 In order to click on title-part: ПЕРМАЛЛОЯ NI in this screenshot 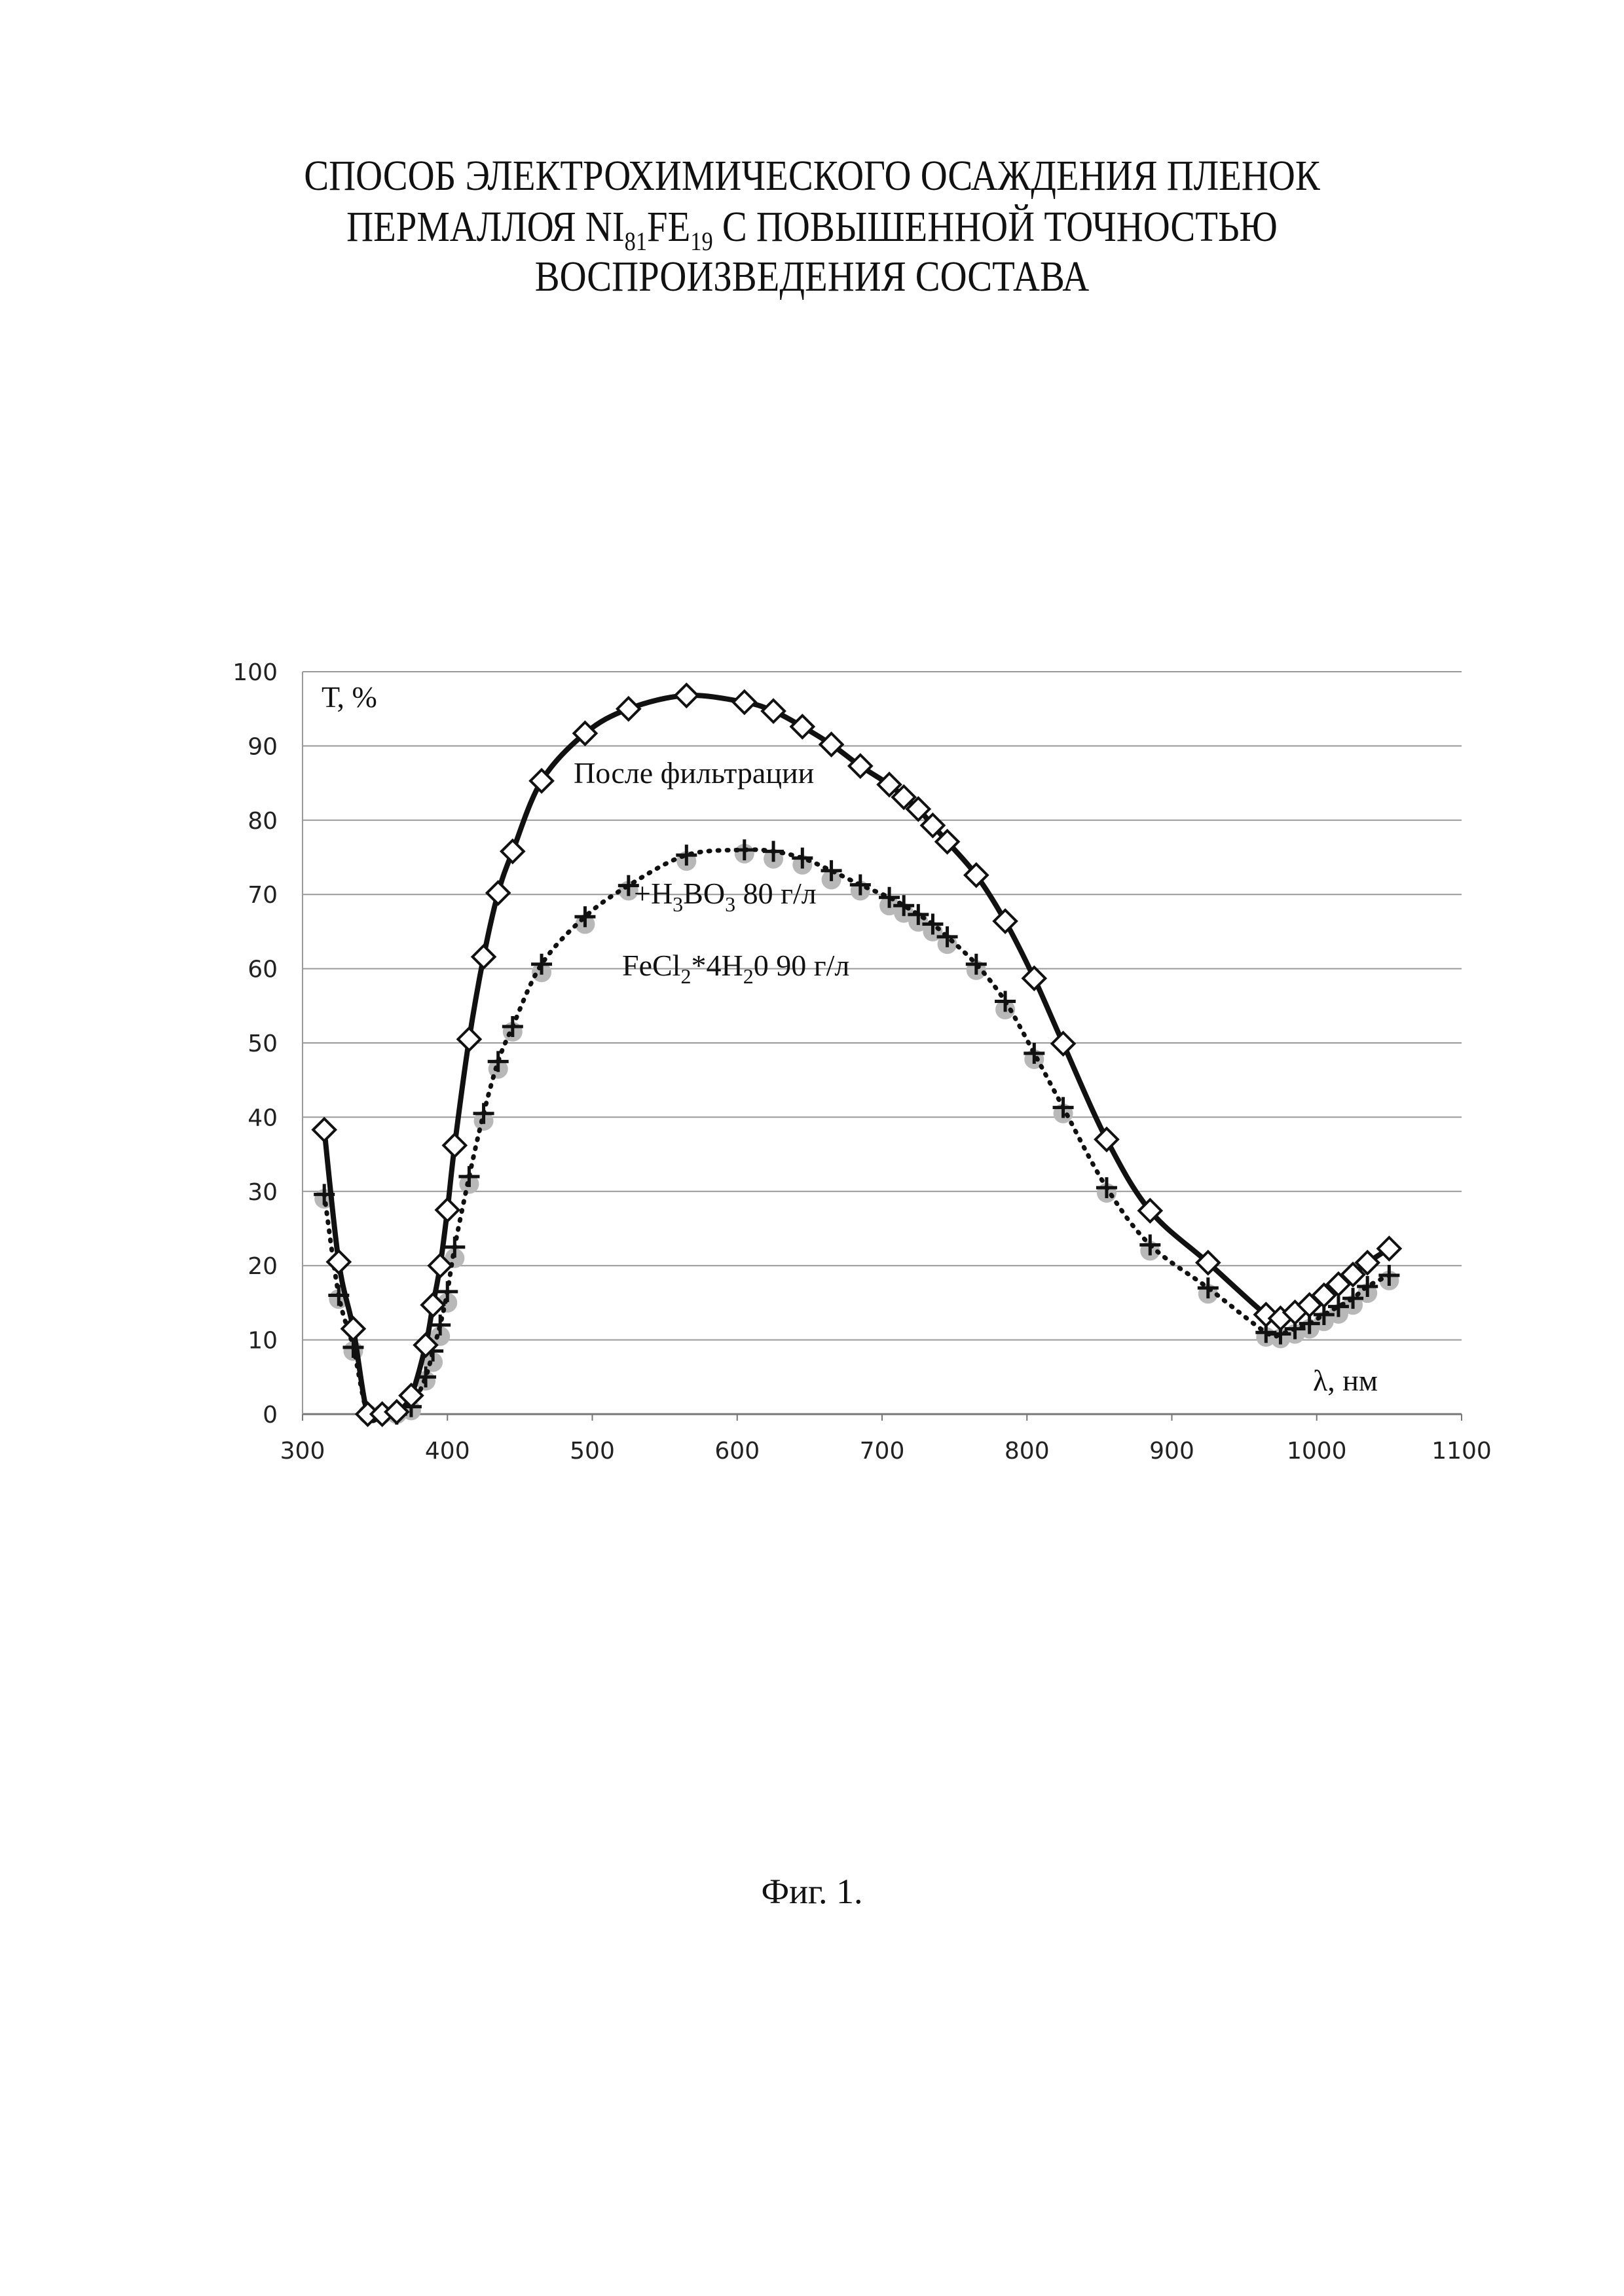, I will do `click(485, 227)`.